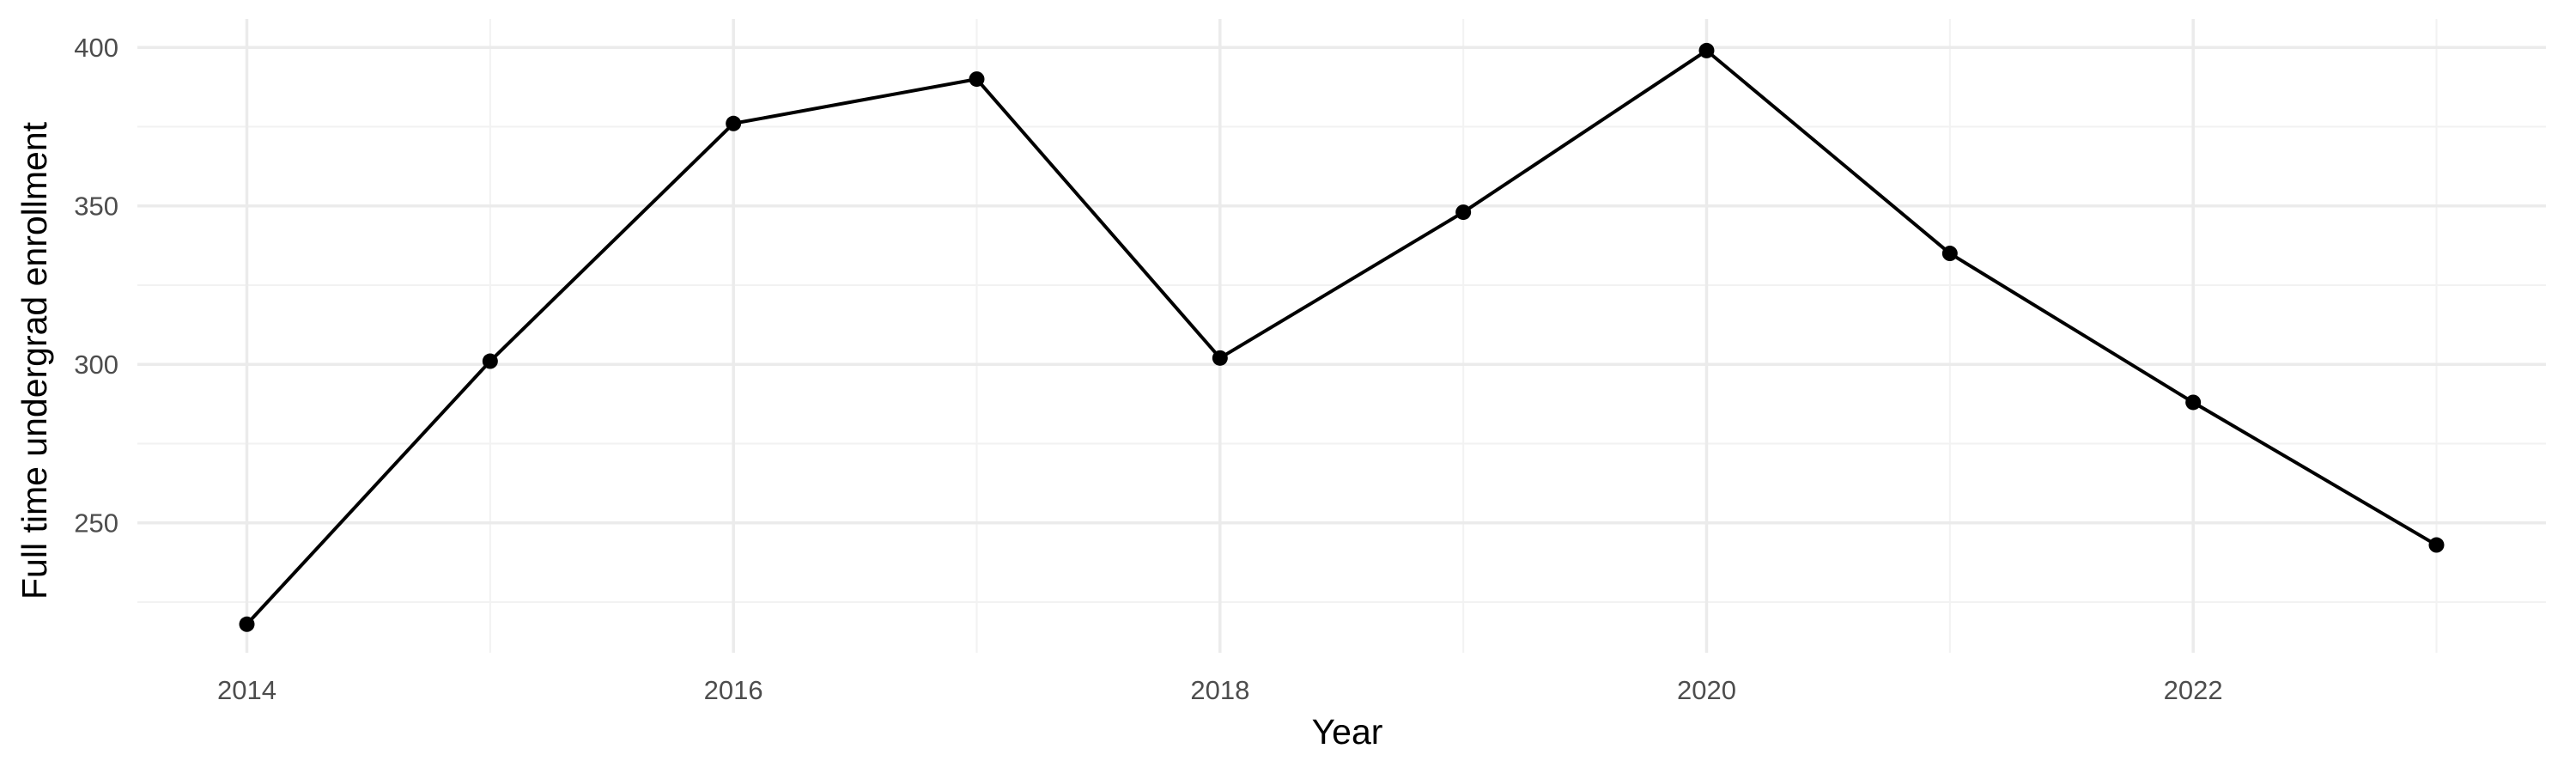 This screenshot has width=2576, height=773. Describe the element at coordinates (96, 523) in the screenshot. I see `y-tick-label: 250` at that location.